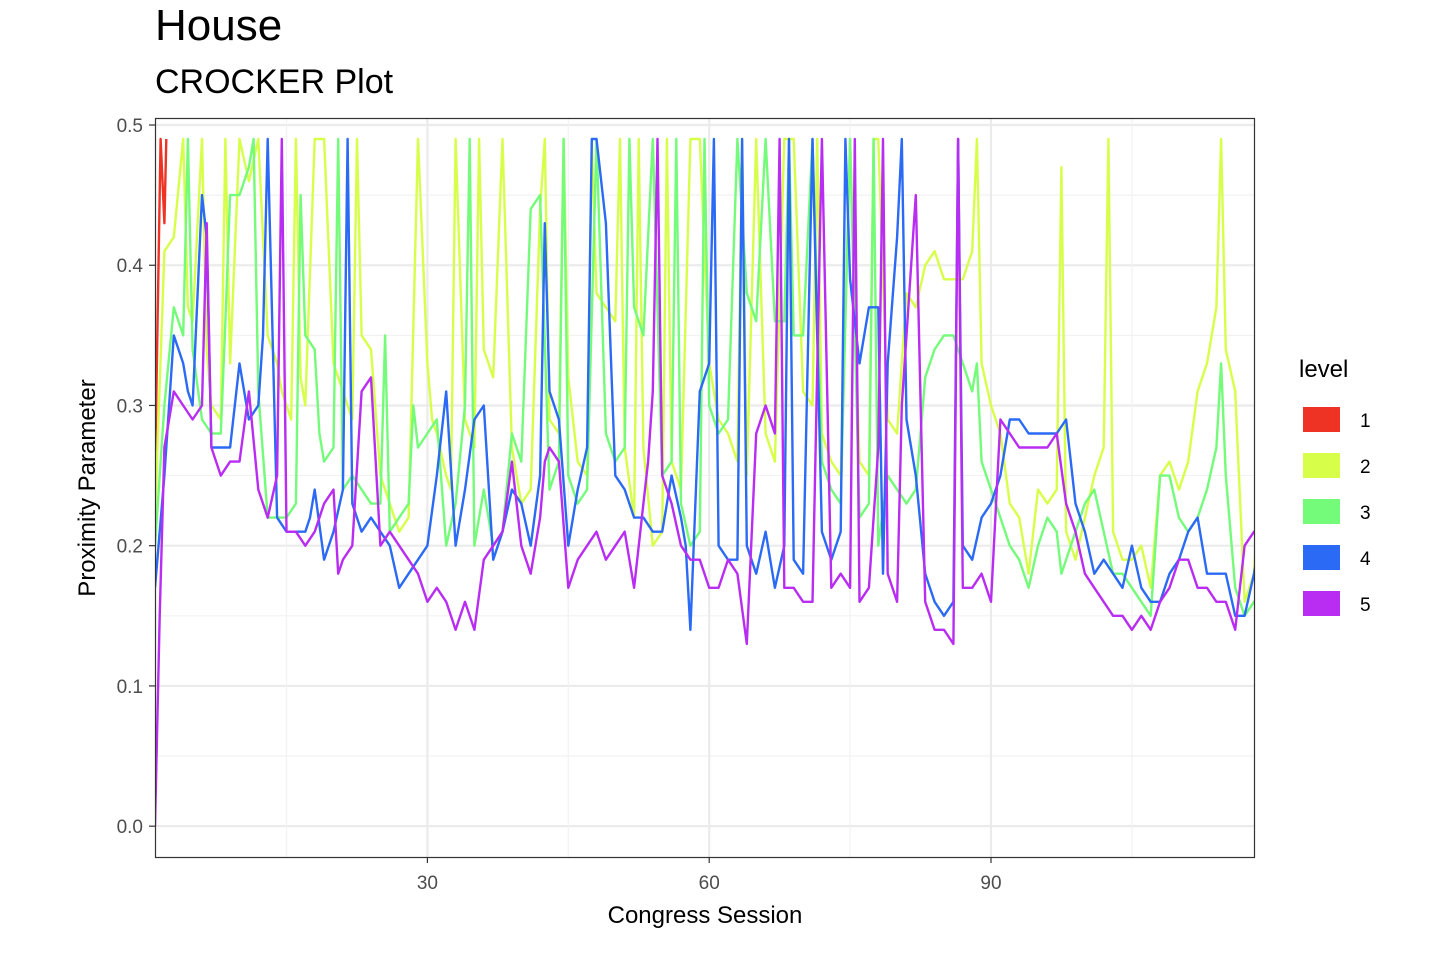 This screenshot has height=960, width=1442. What do you see at coordinates (130, 126) in the screenshot?
I see `y-tick-label: 0.5` at bounding box center [130, 126].